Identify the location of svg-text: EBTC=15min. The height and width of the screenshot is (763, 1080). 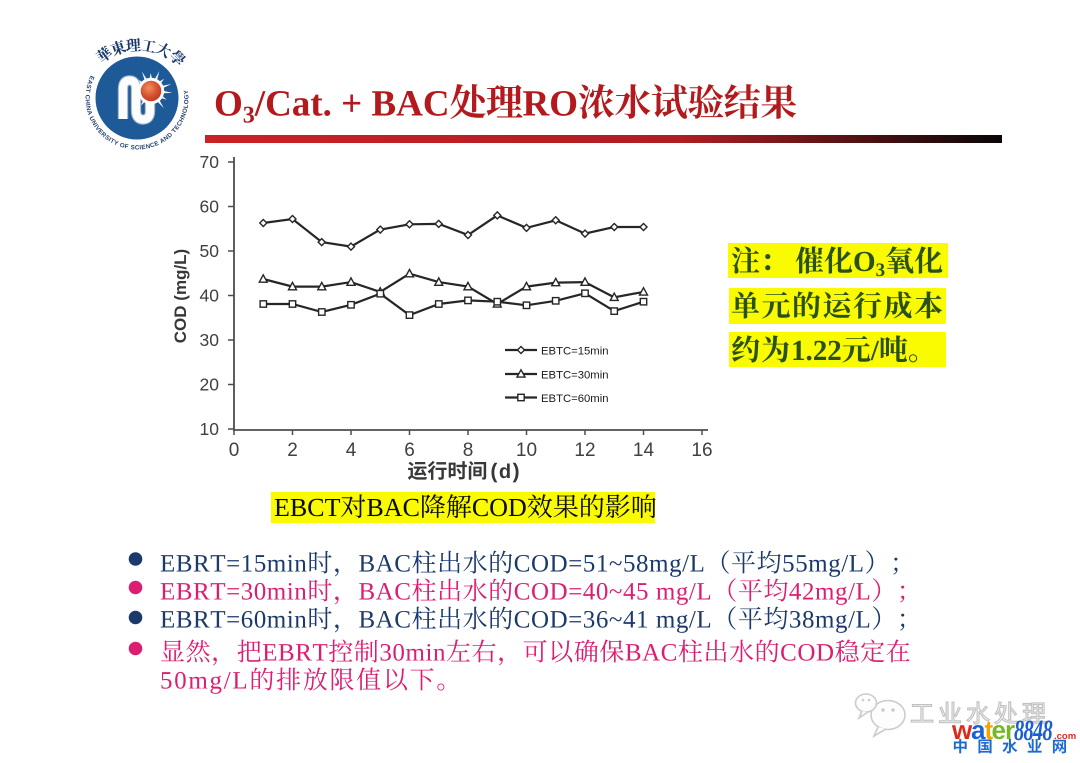
(575, 352).